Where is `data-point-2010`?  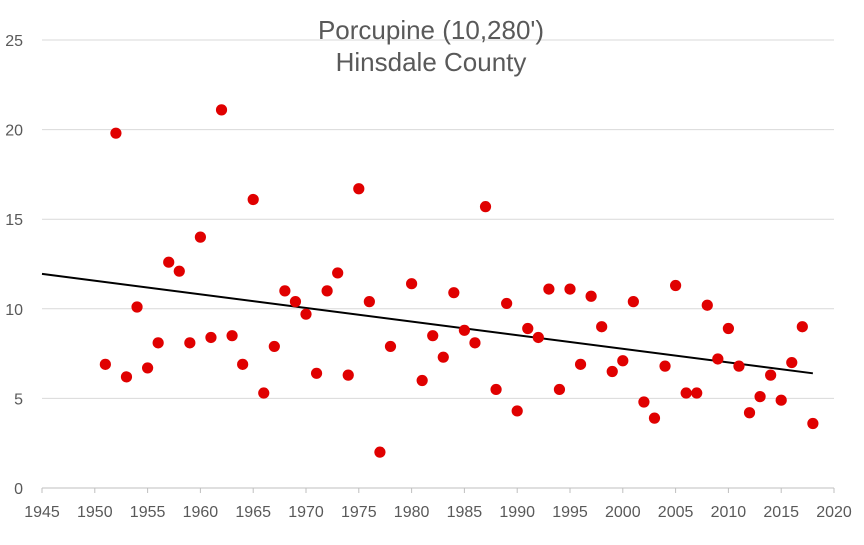
data-point-2010 is located at coordinates (728, 328).